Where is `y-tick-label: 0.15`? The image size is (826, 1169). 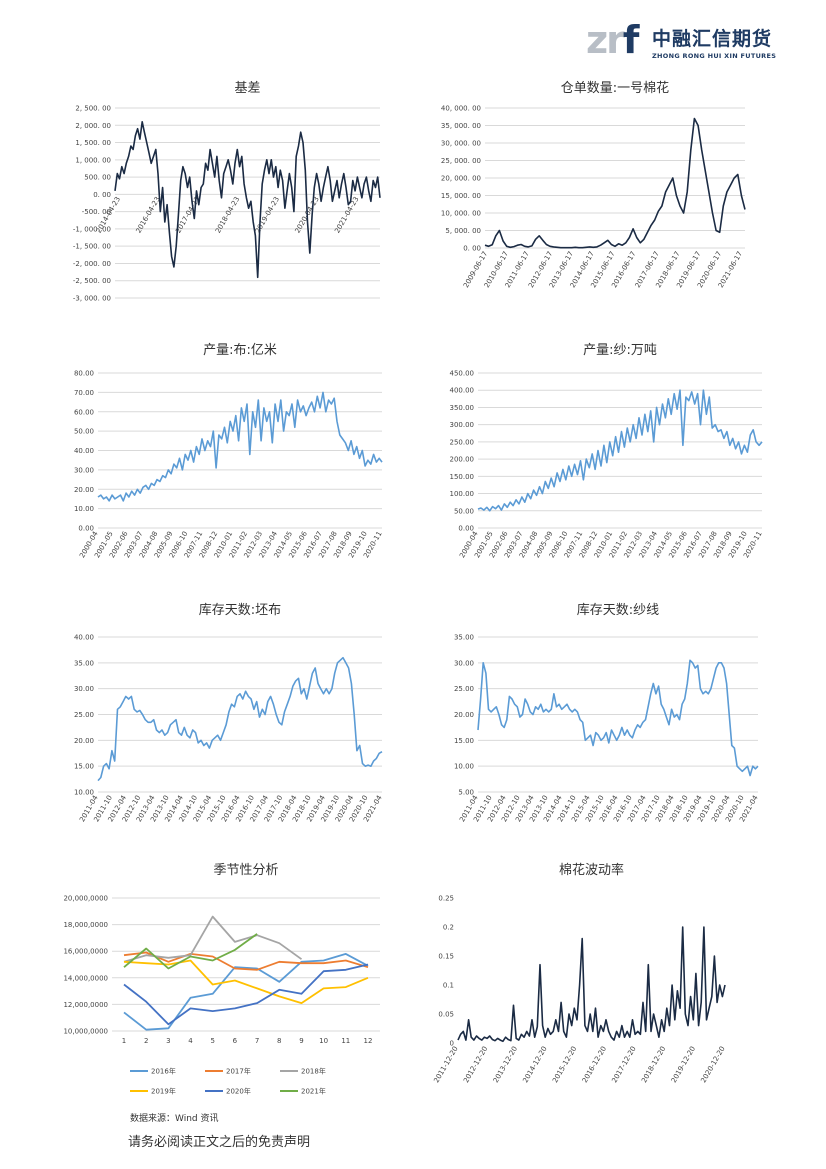 y-tick-label: 0.15 is located at coordinates (446, 957).